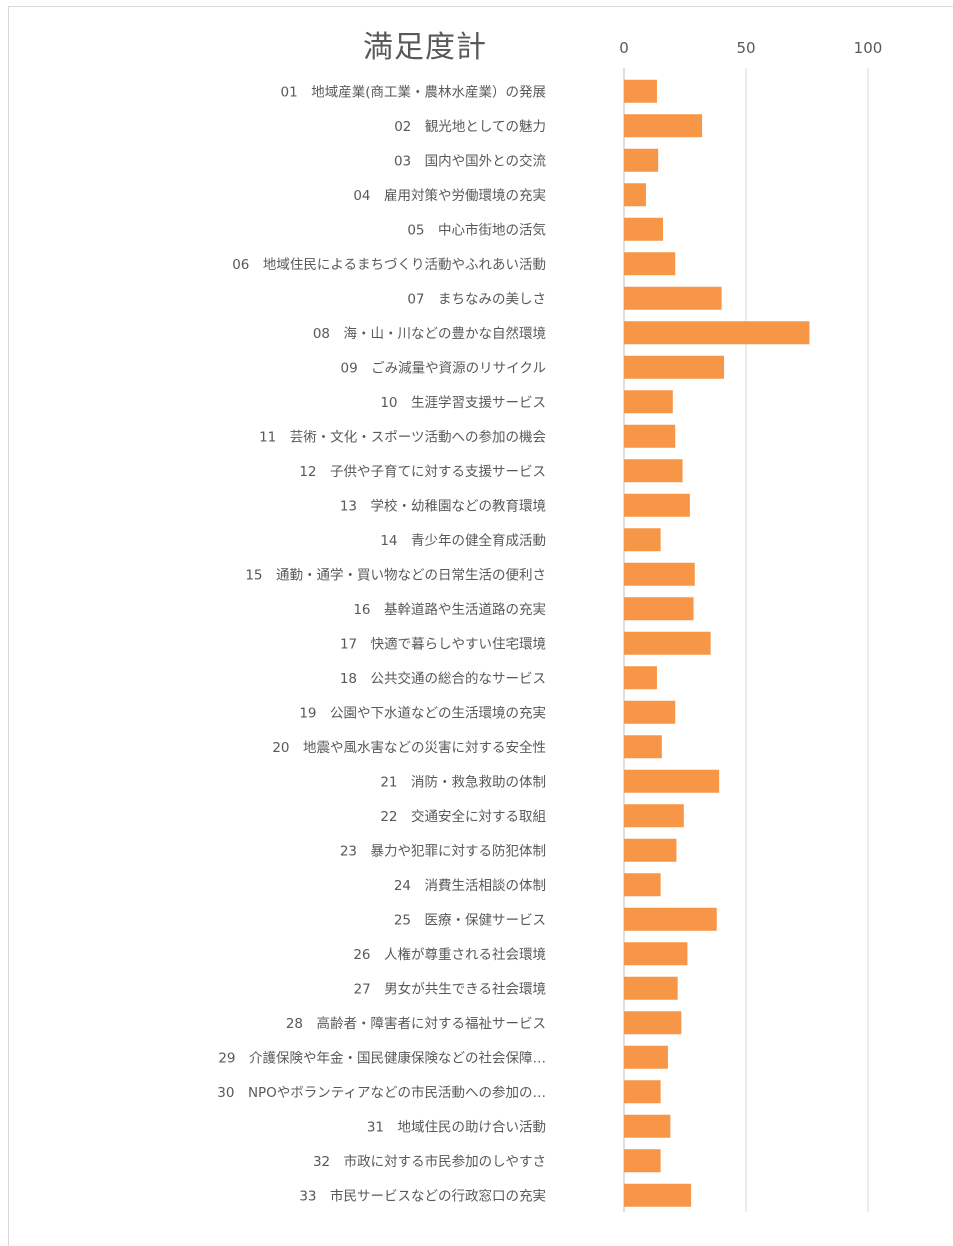  I want to click on category-label: 21 消防・救急救助の体制, so click(463, 782).